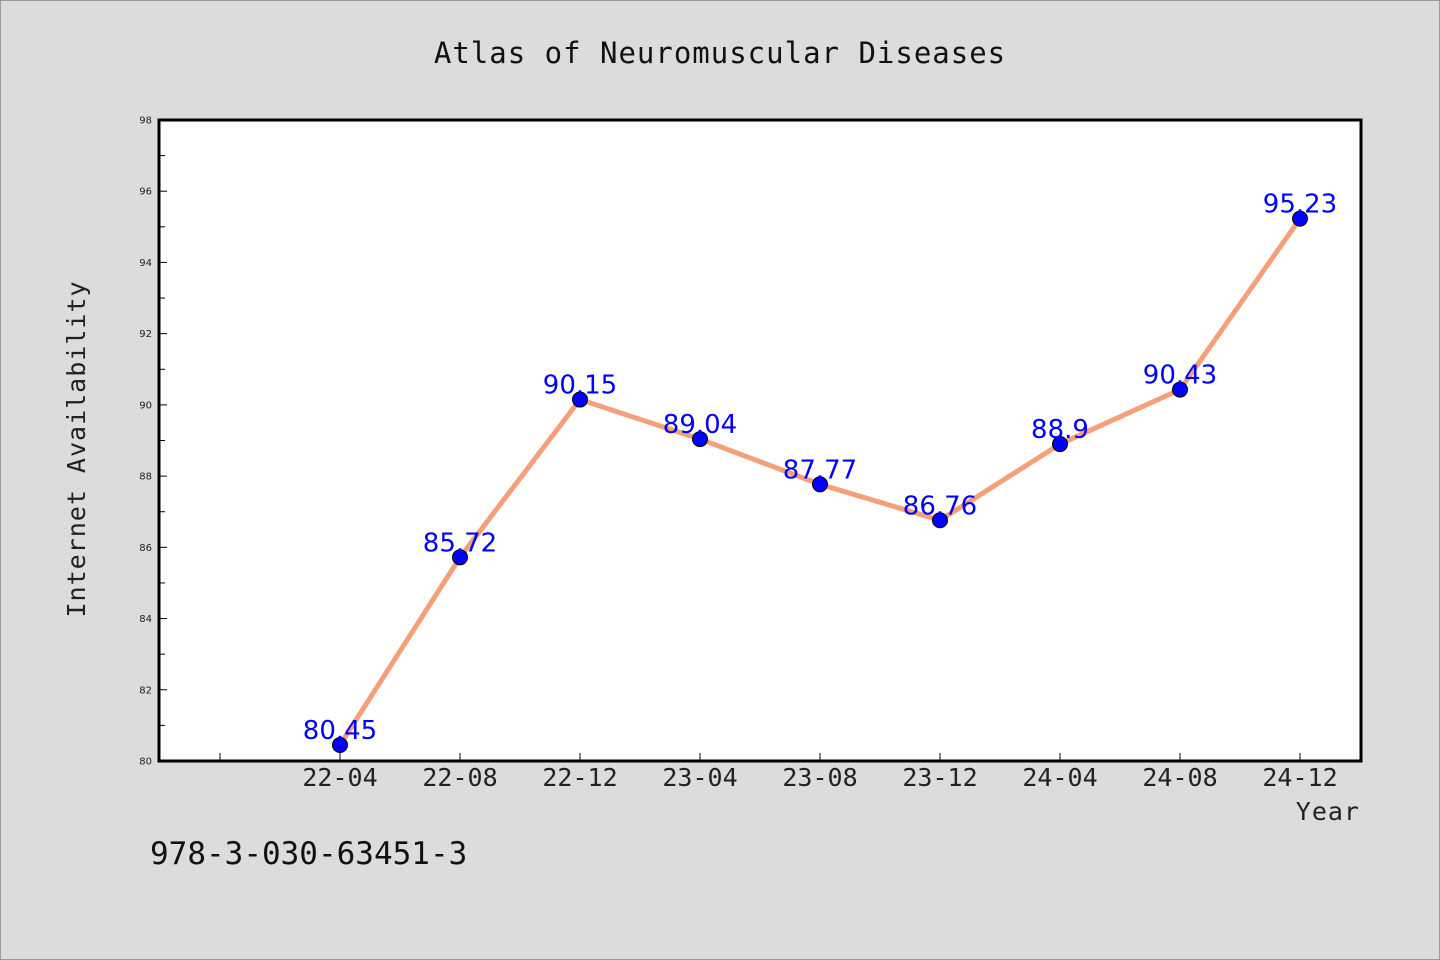 The width and height of the screenshot is (1440, 960). I want to click on y-tick-label: 82, so click(145, 690).